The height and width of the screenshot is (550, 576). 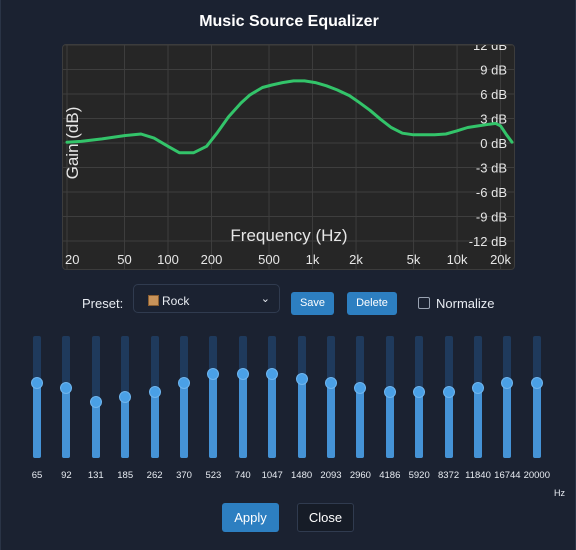 I want to click on apply-button: Apply, so click(x=250, y=517).